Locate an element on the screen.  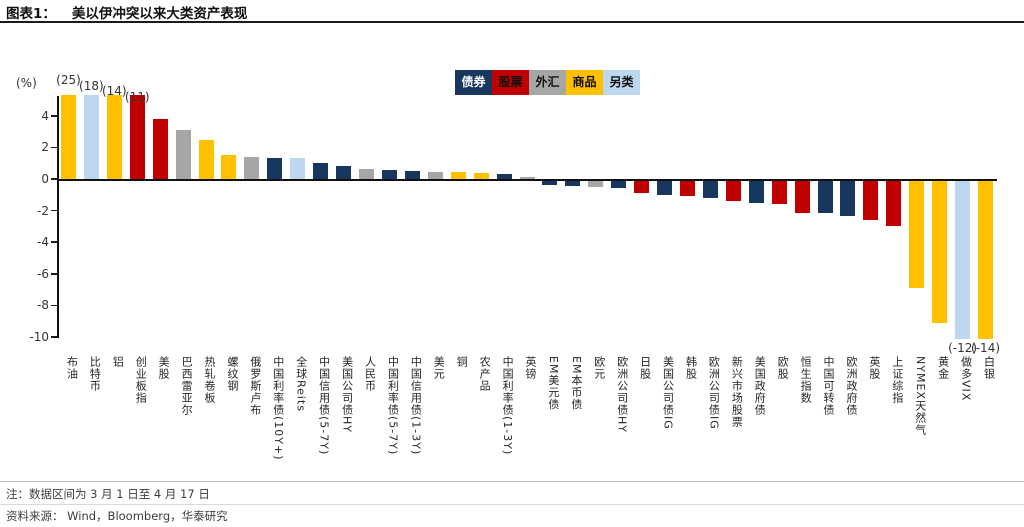
x-axis-label: 中国可转债 is located at coordinates (829, 386).